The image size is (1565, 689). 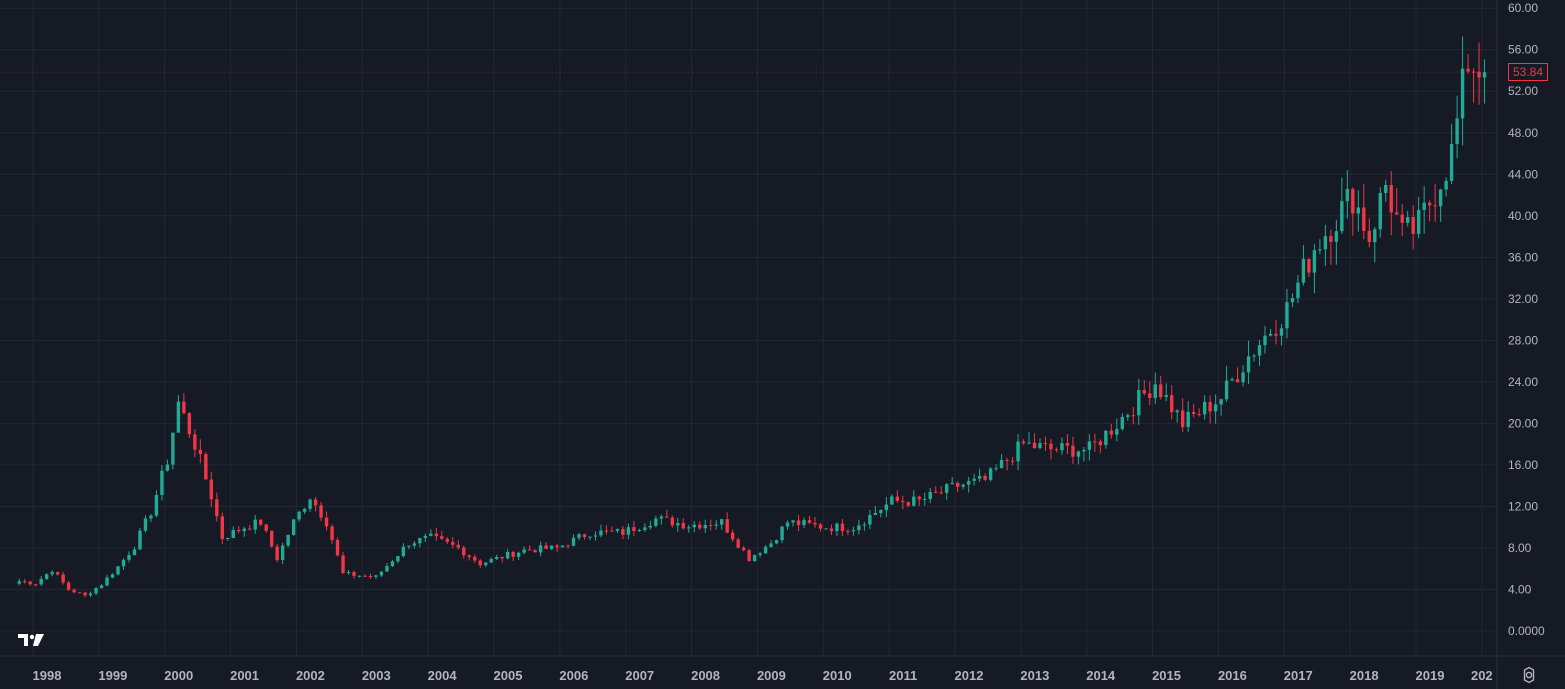 What do you see at coordinates (837, 675) in the screenshot?
I see `x-tick-label: 2010` at bounding box center [837, 675].